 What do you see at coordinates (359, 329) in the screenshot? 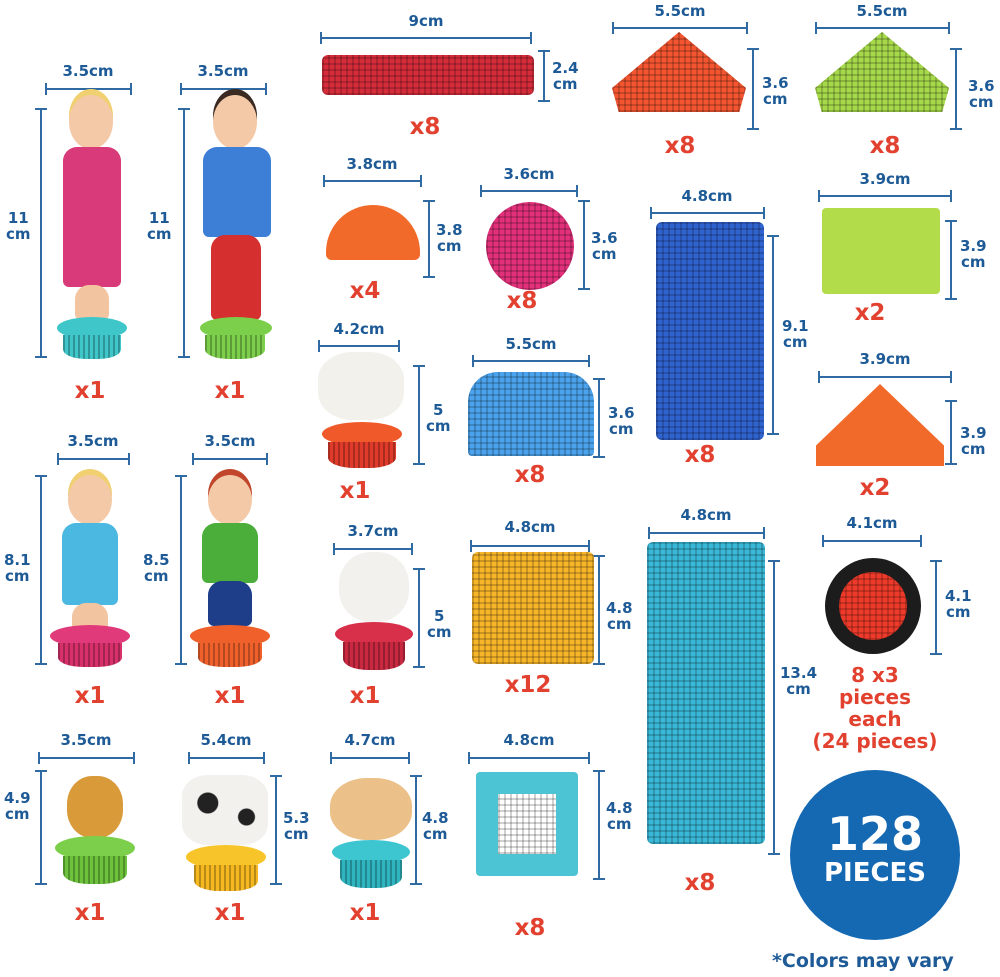
I see `width-label: 4.2cm` at bounding box center [359, 329].